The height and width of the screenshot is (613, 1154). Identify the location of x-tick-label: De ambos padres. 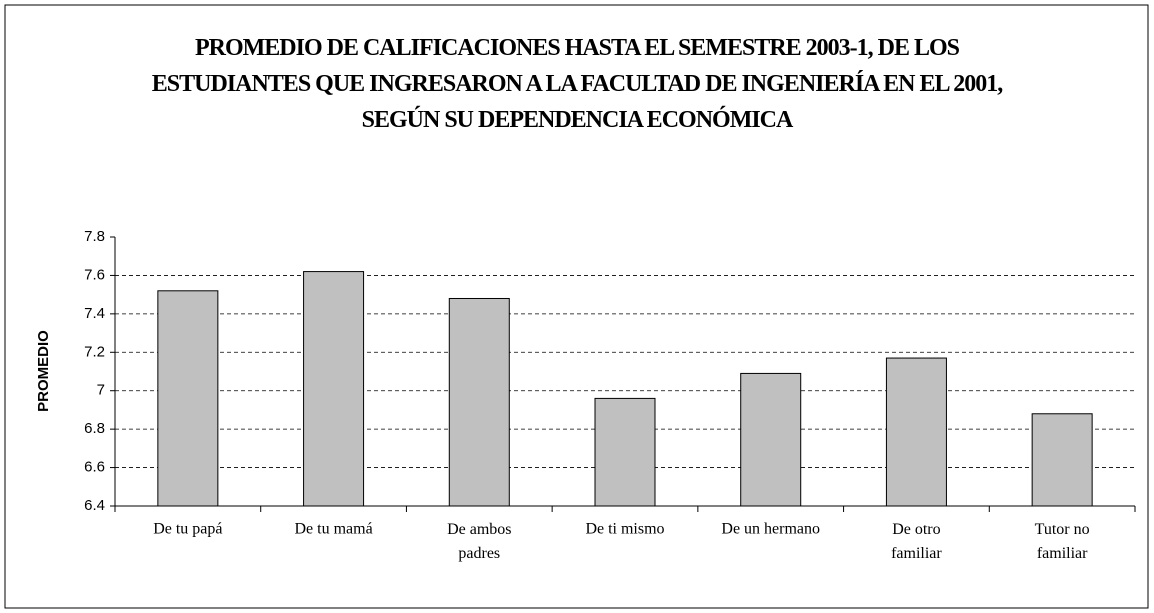
(479, 541).